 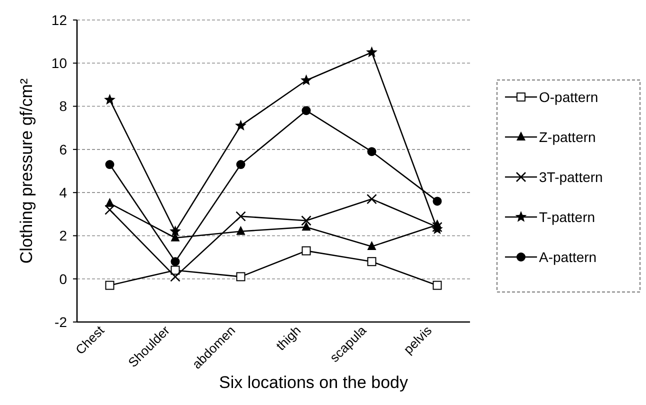 What do you see at coordinates (59, 63) in the screenshot?
I see `y-tick-label: 10` at bounding box center [59, 63].